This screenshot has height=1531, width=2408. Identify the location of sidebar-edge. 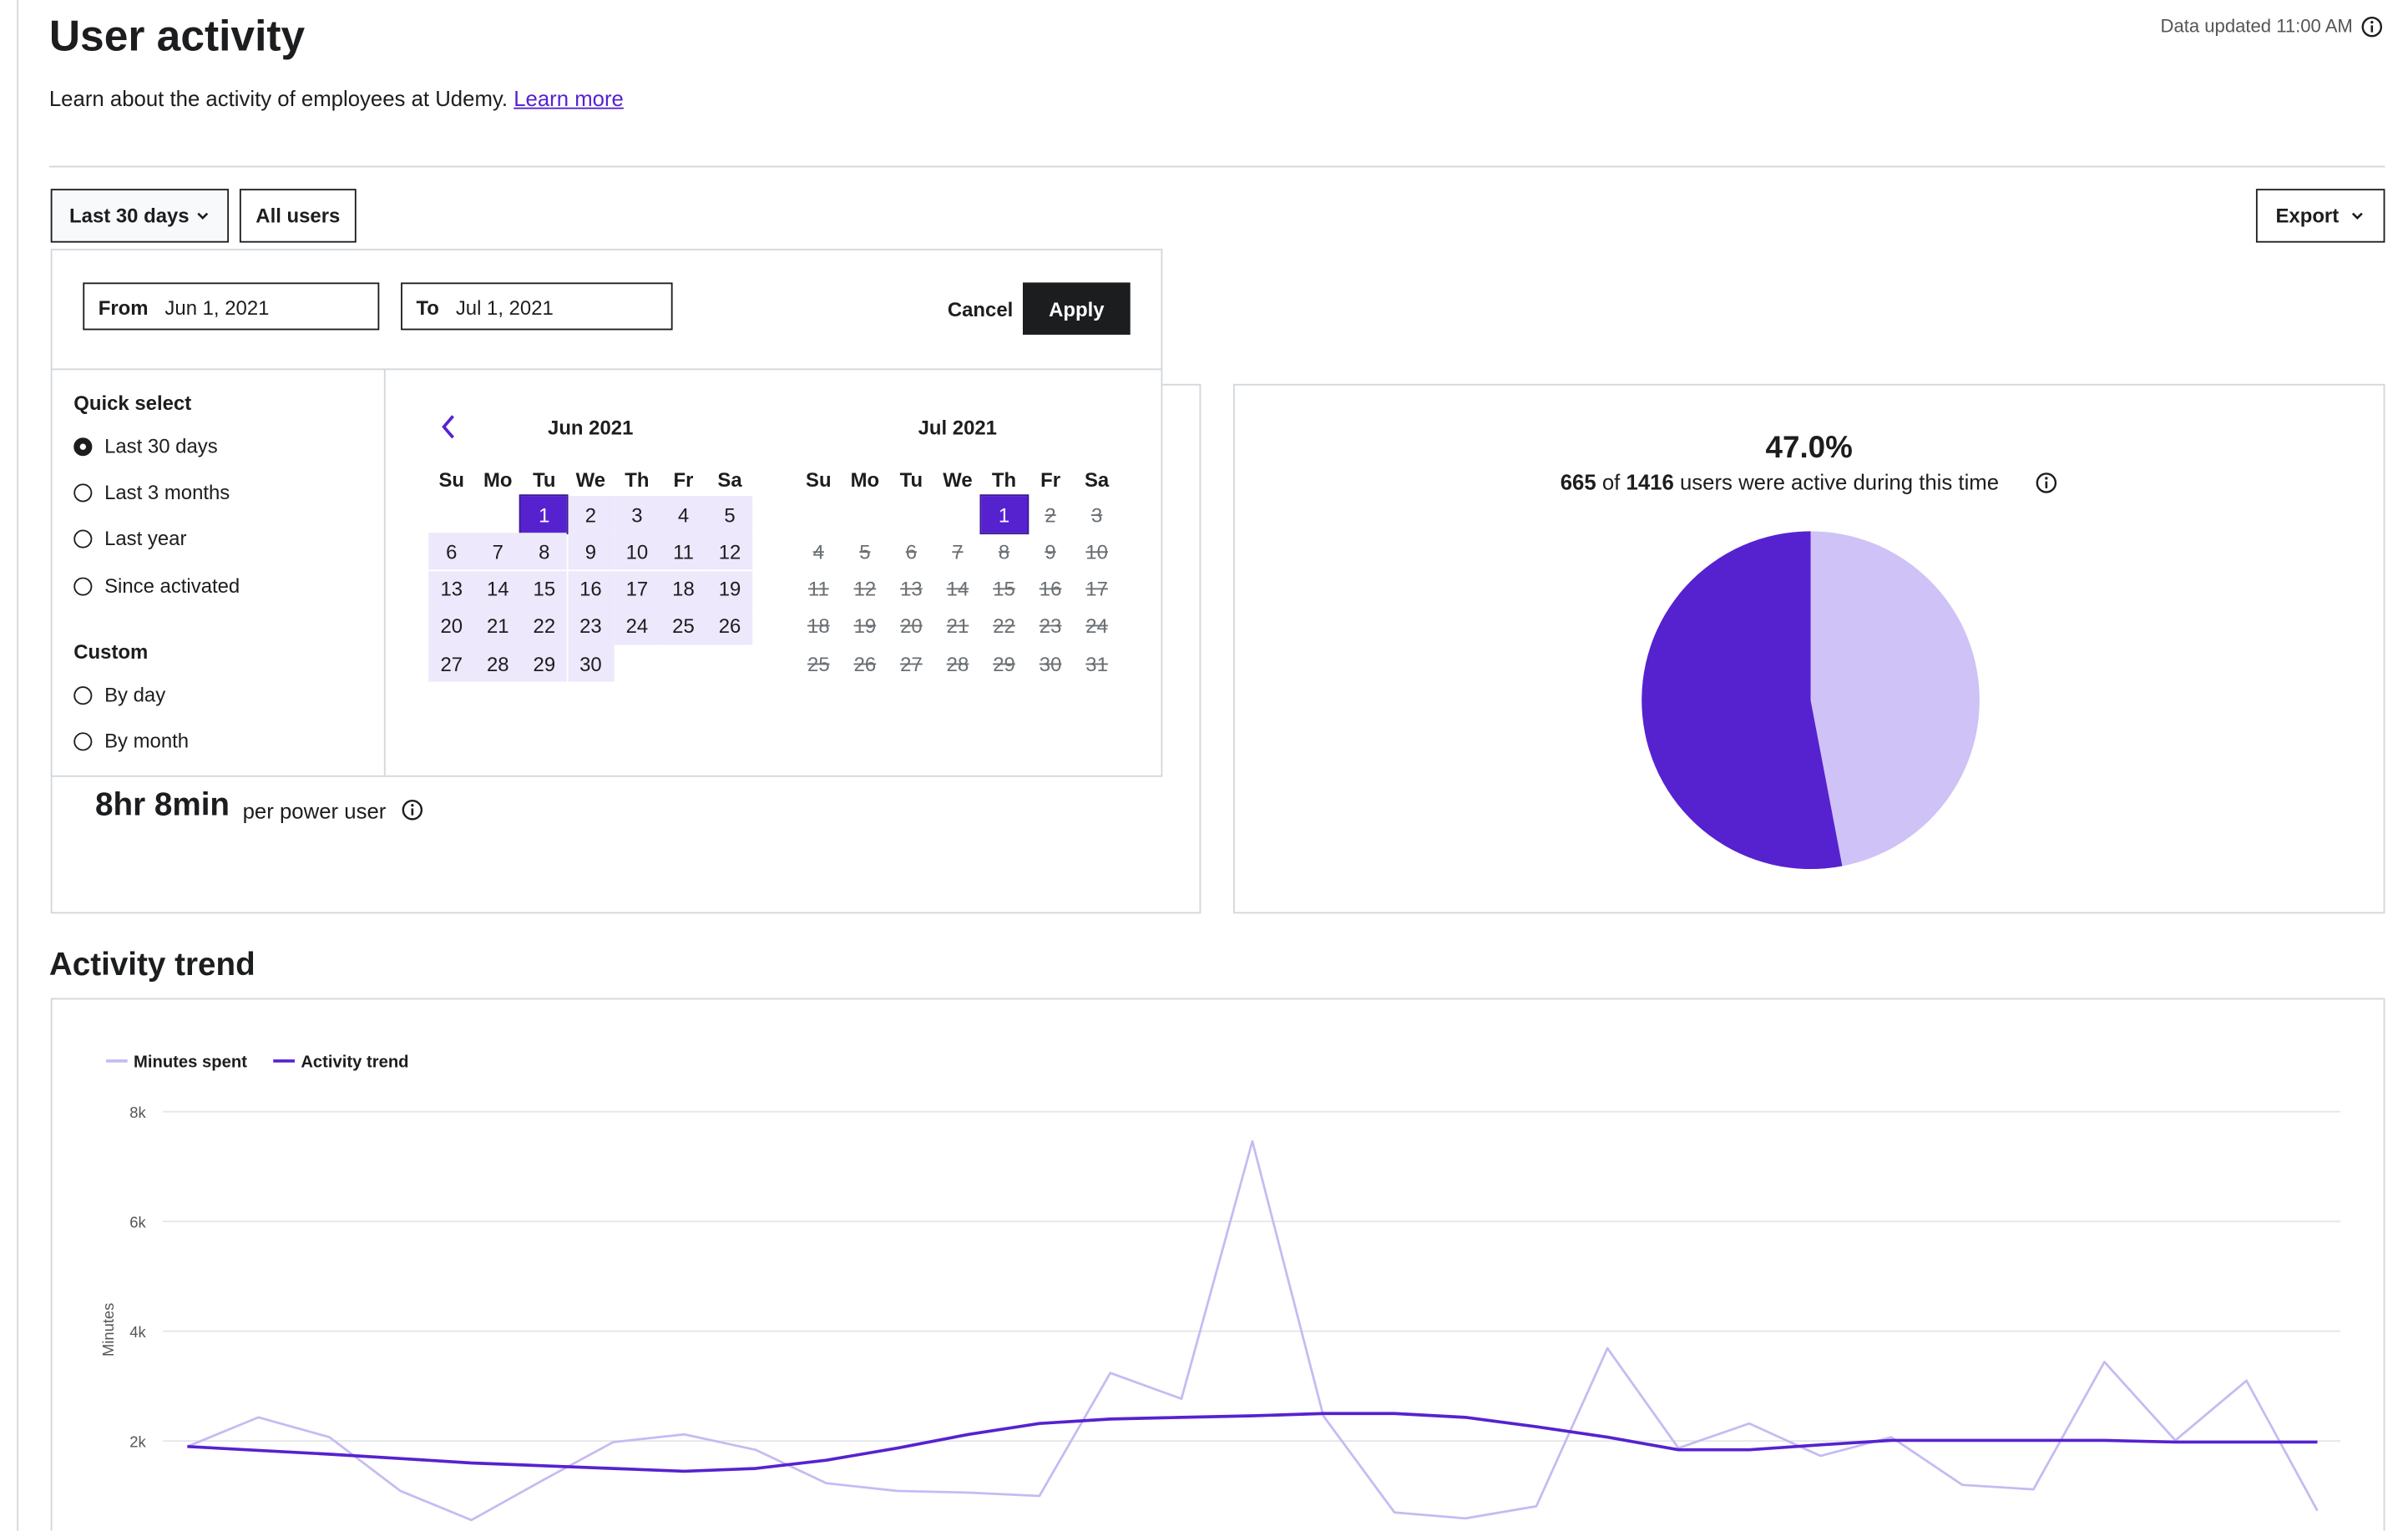
(18, 765).